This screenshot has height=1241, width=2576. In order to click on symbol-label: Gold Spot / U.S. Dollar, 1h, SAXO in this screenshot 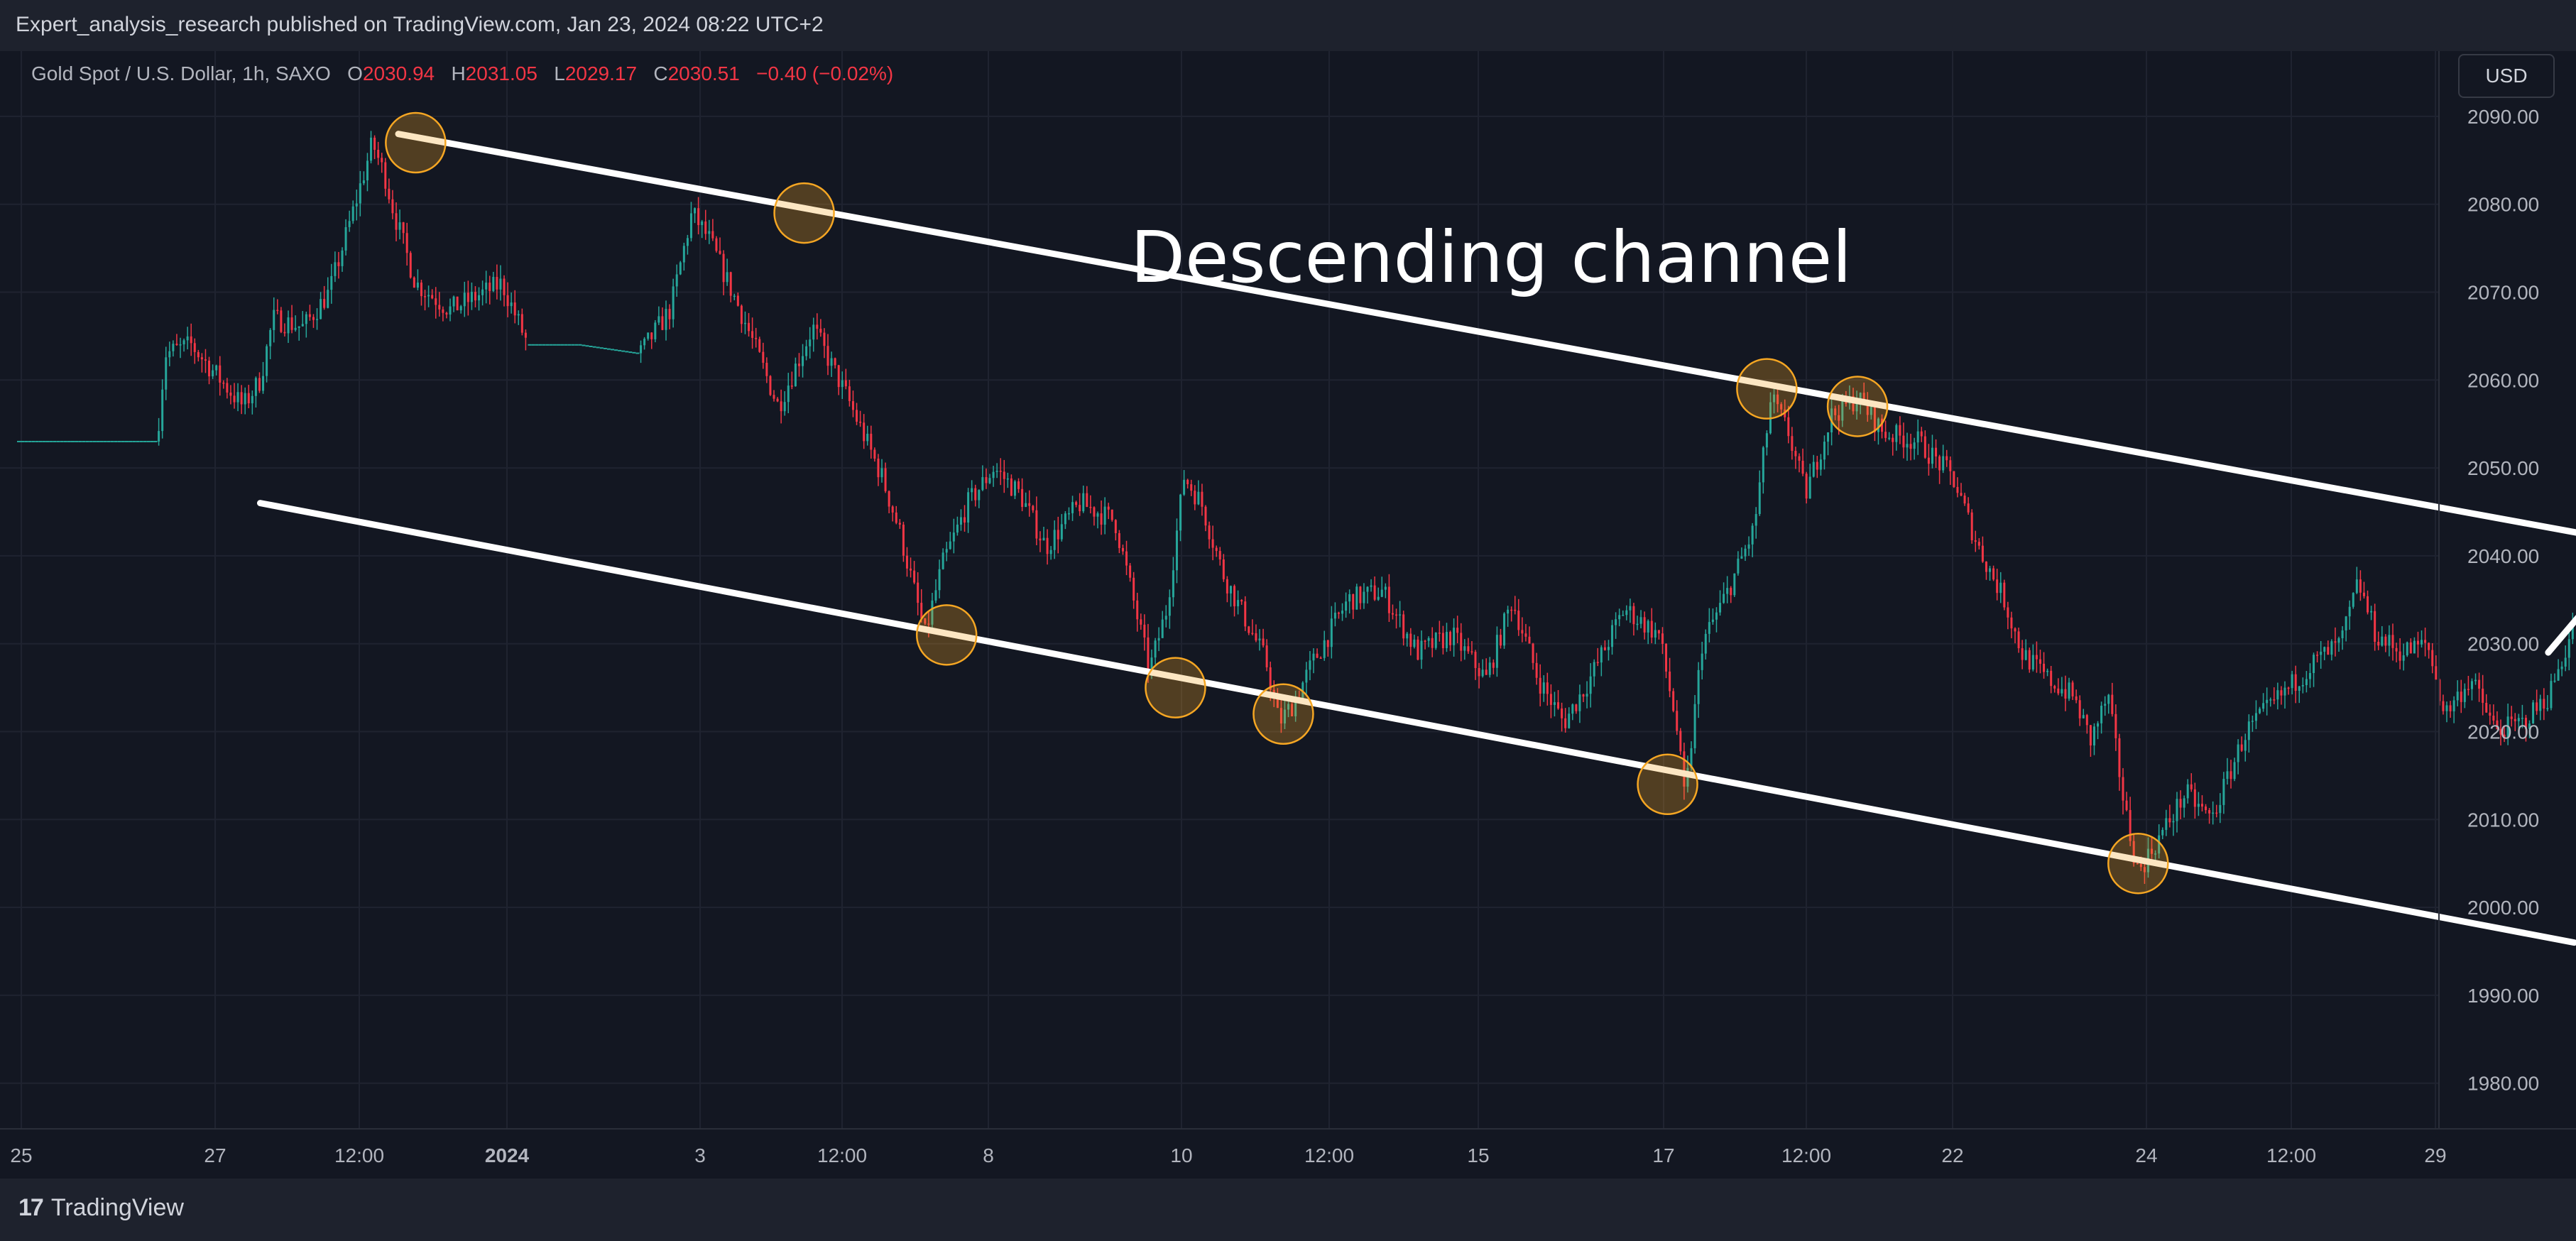, I will do `click(181, 73)`.